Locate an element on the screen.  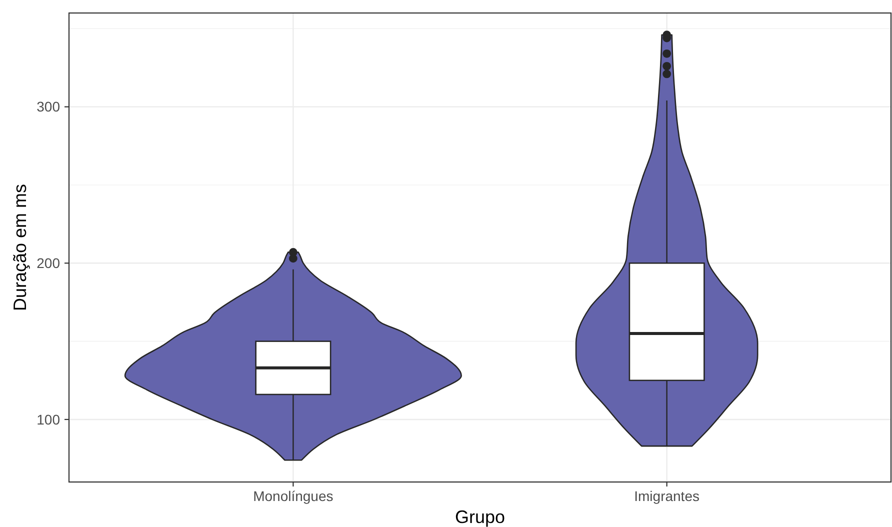
x-tick-label: Imigrantes is located at coordinates (667, 496).